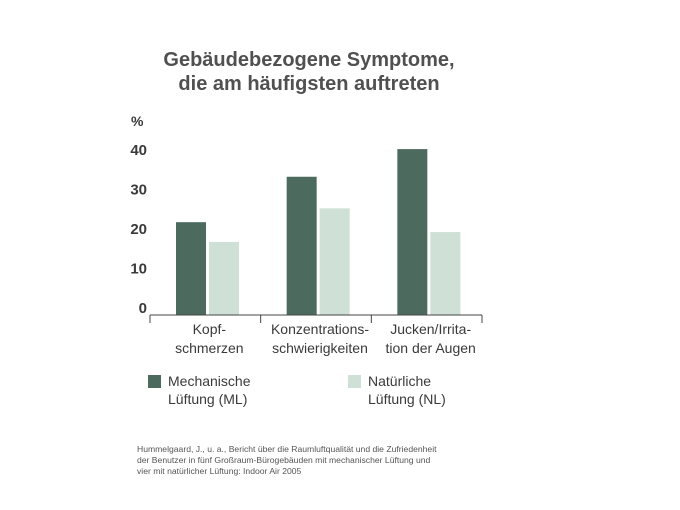 This screenshot has width=680, height=510. What do you see at coordinates (209, 381) in the screenshot?
I see `legend-label-ml-line-1: Mechanische` at bounding box center [209, 381].